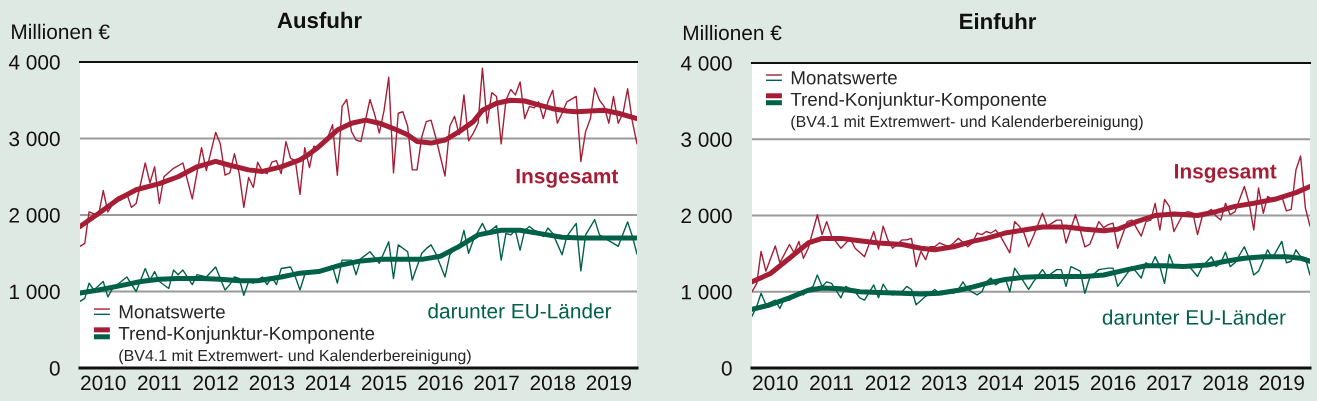 The image size is (1317, 401). Describe the element at coordinates (998, 21) in the screenshot. I see `chart-title: Einfuhr` at that location.